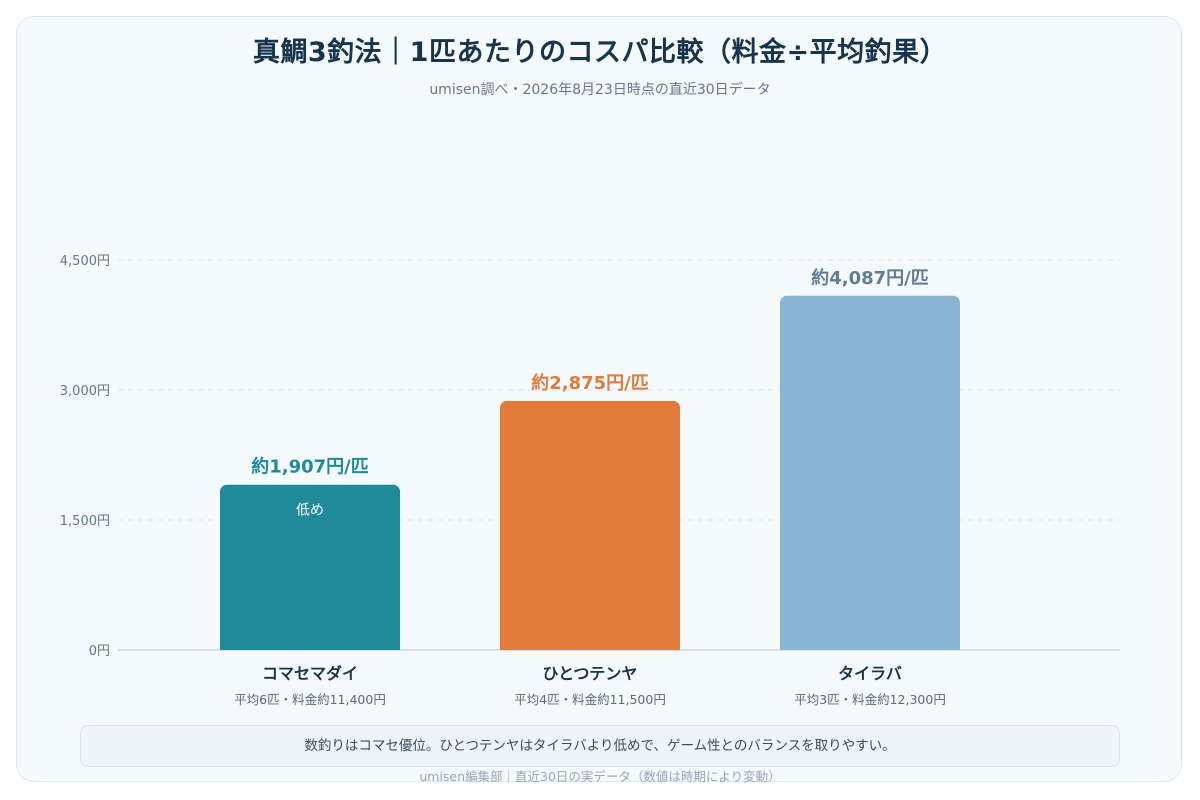 The image size is (1200, 800). Describe the element at coordinates (310, 699) in the screenshot. I see `category-detail: 平均6匹・料金約11,400円` at that location.